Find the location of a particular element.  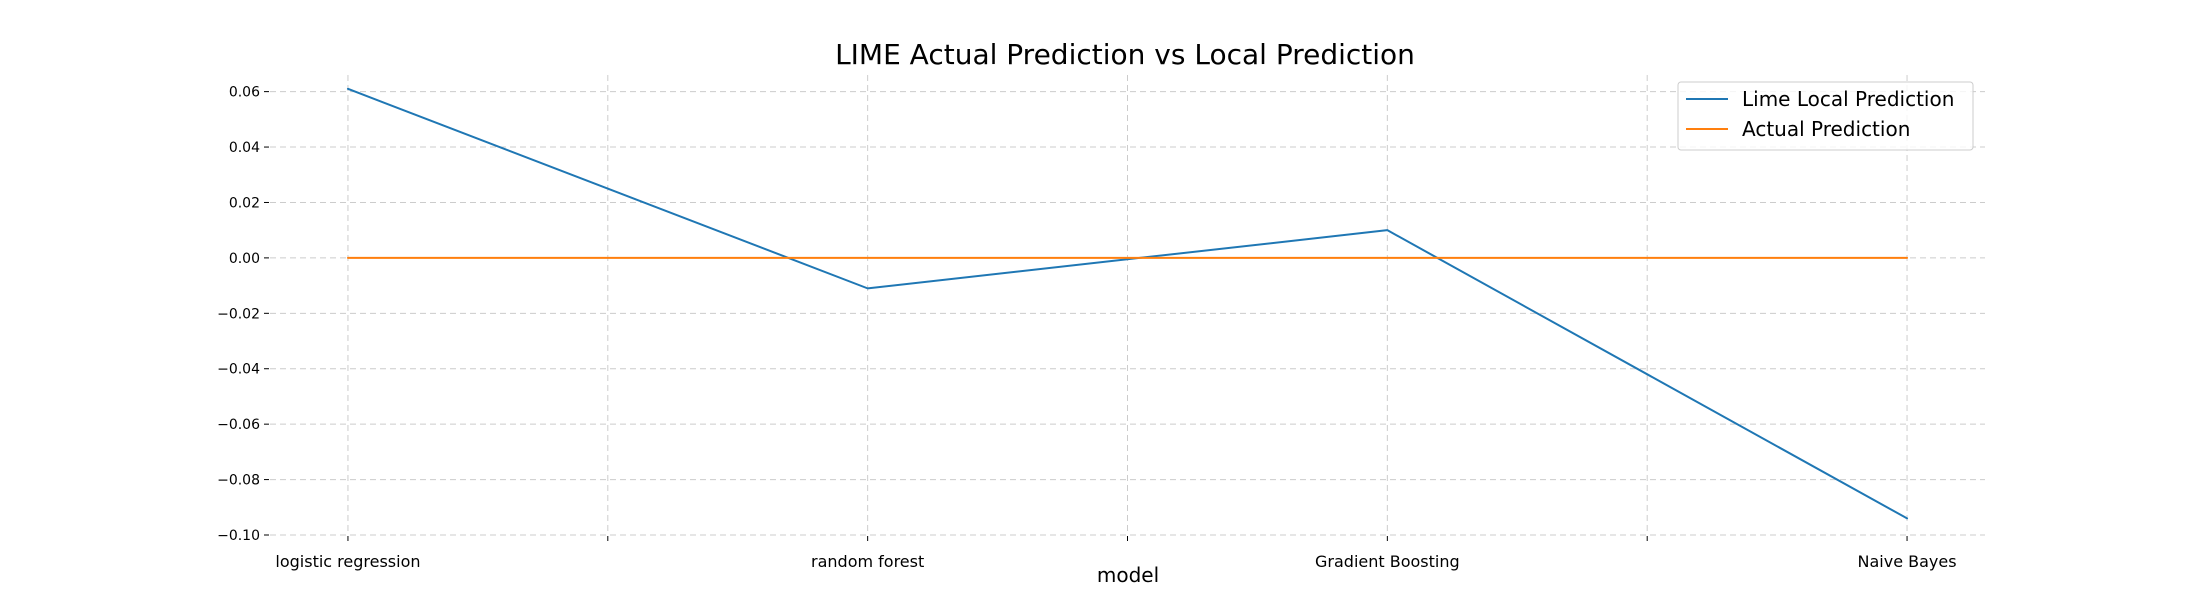

y-tick-label: 0.00 is located at coordinates (244, 259).